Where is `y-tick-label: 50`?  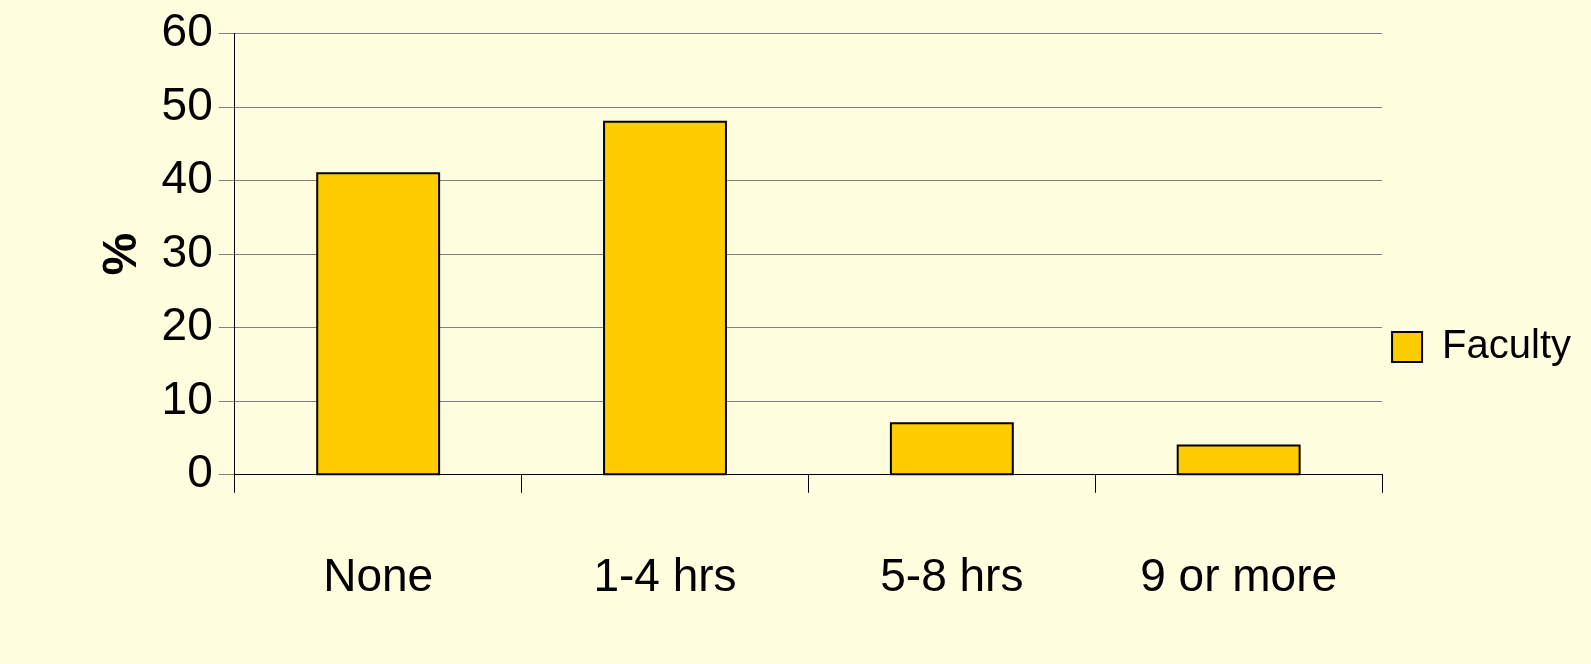 y-tick-label: 50 is located at coordinates (187, 103).